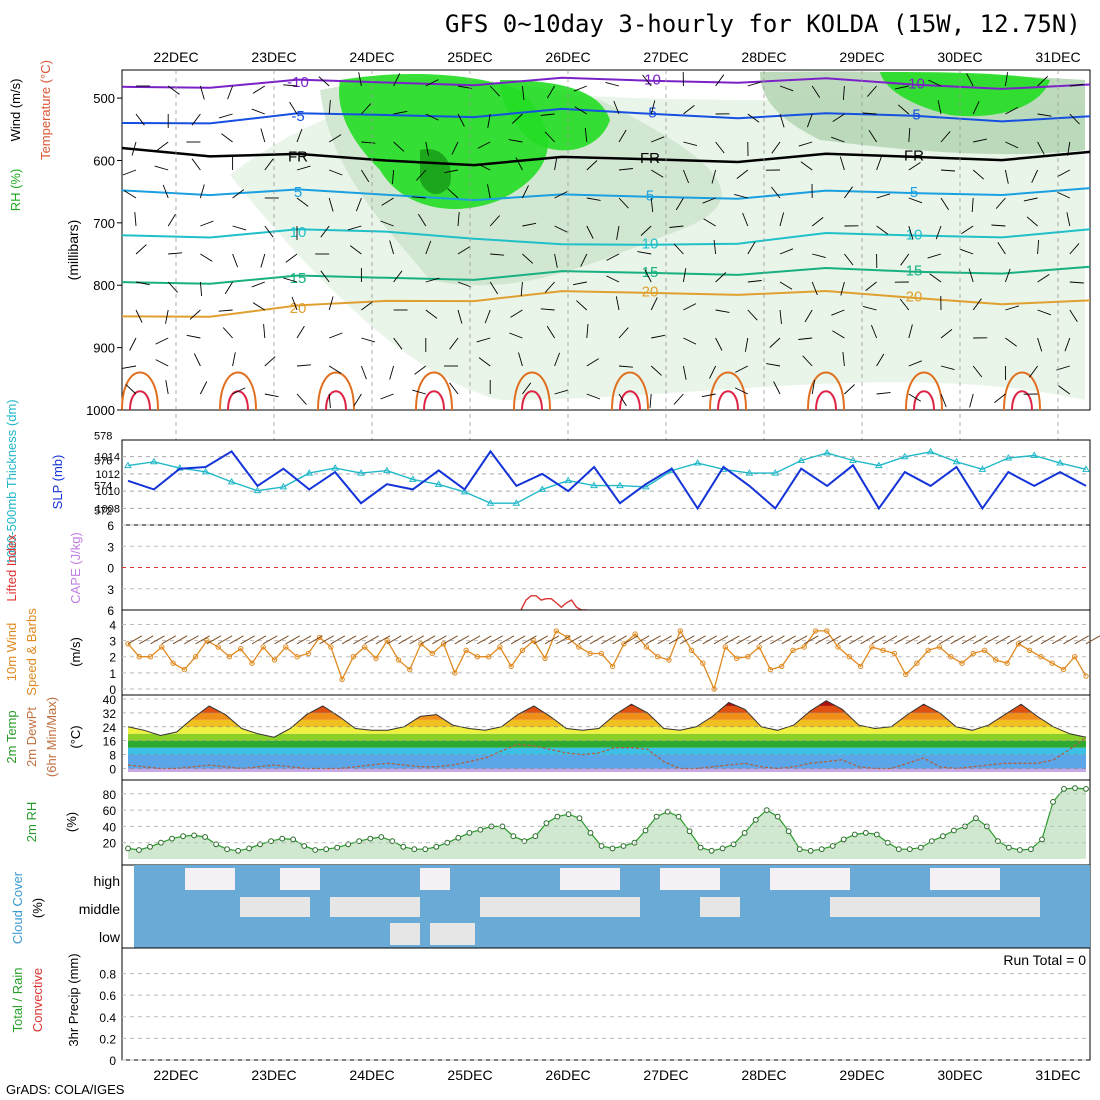 The height and width of the screenshot is (1100, 1100). I want to click on xtick-bottom-label: 28DEC, so click(763, 1075).